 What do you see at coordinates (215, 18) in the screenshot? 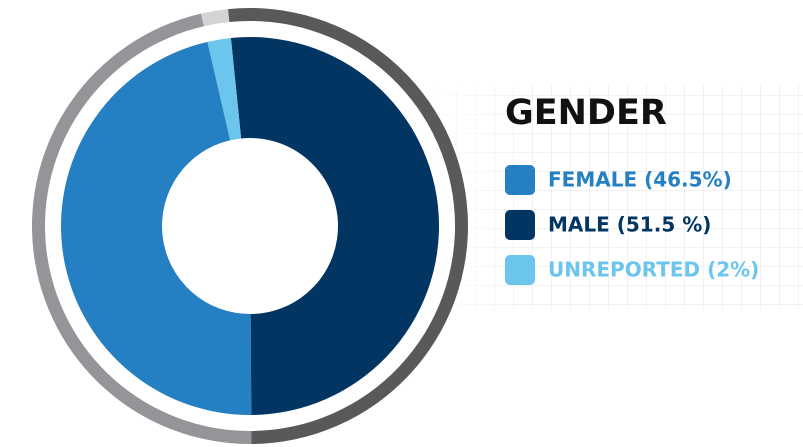
I see `ring-segment` at bounding box center [215, 18].